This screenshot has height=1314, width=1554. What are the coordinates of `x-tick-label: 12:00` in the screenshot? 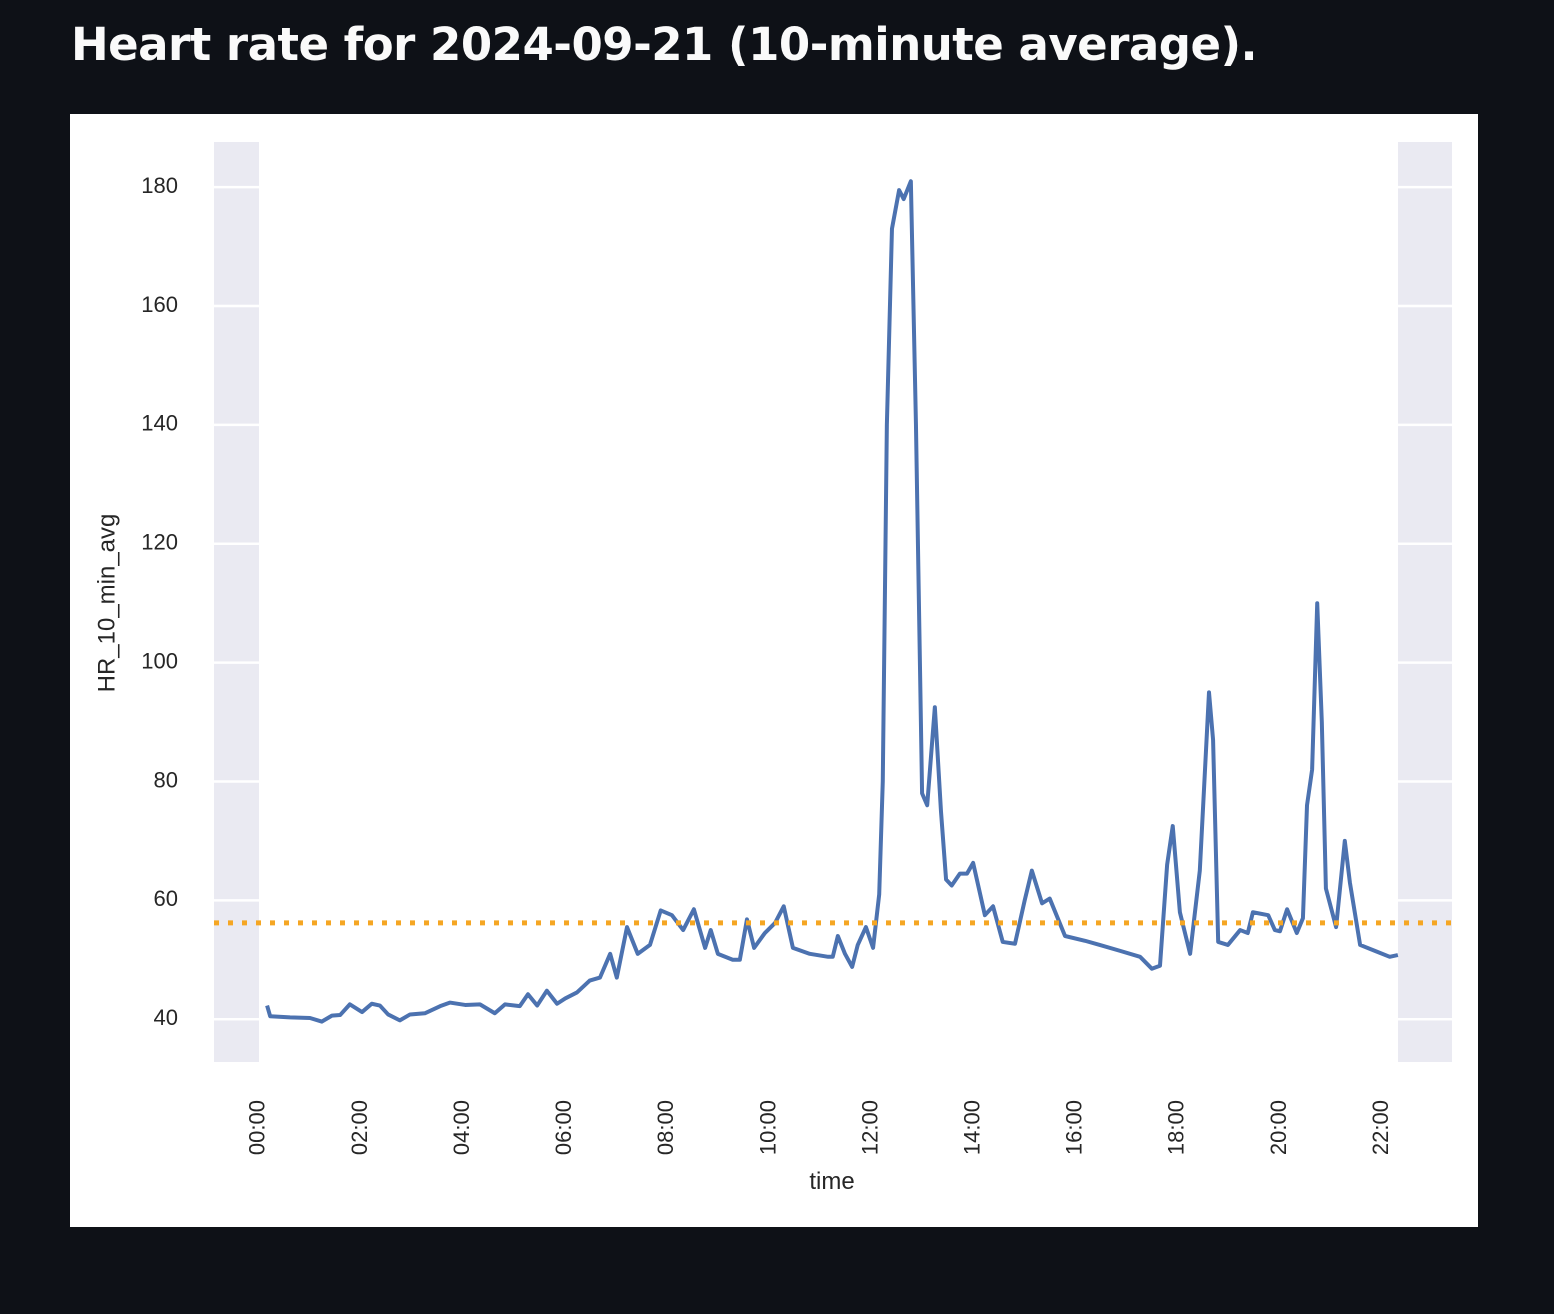 It's located at (869, 1127).